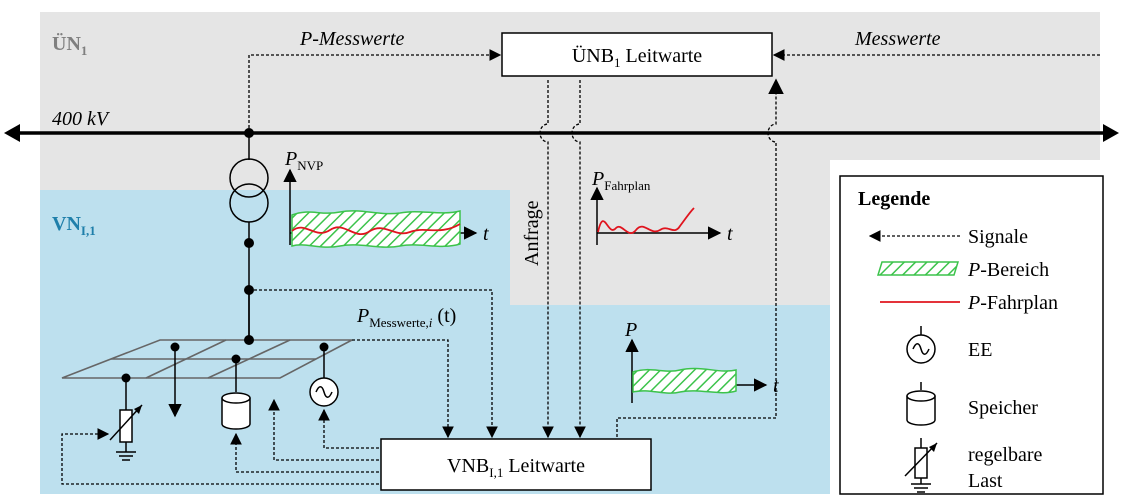  I want to click on transformer-upper-winding, so click(249, 178).